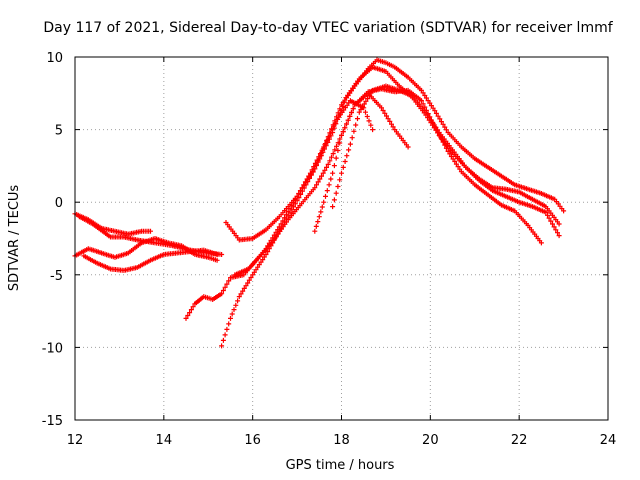 The width and height of the screenshot is (640, 480). Describe the element at coordinates (59, 203) in the screenshot. I see `y-tick-label: 0` at that location.